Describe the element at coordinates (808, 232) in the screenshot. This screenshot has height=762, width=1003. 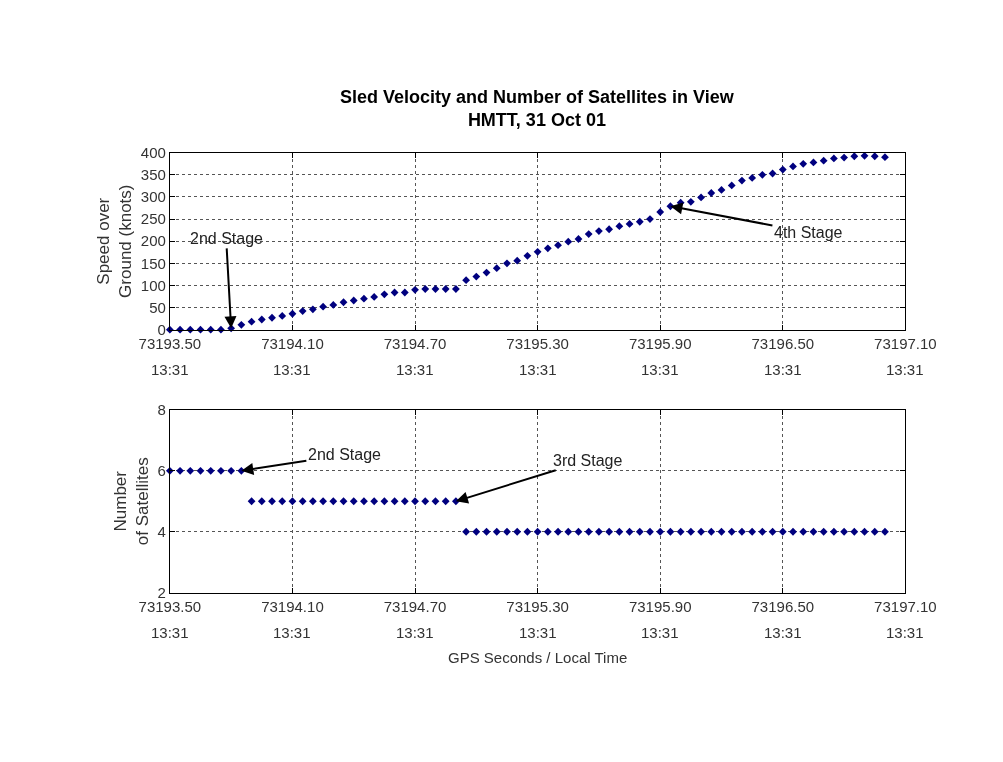
I see `annotation: 4th Stage` at that location.